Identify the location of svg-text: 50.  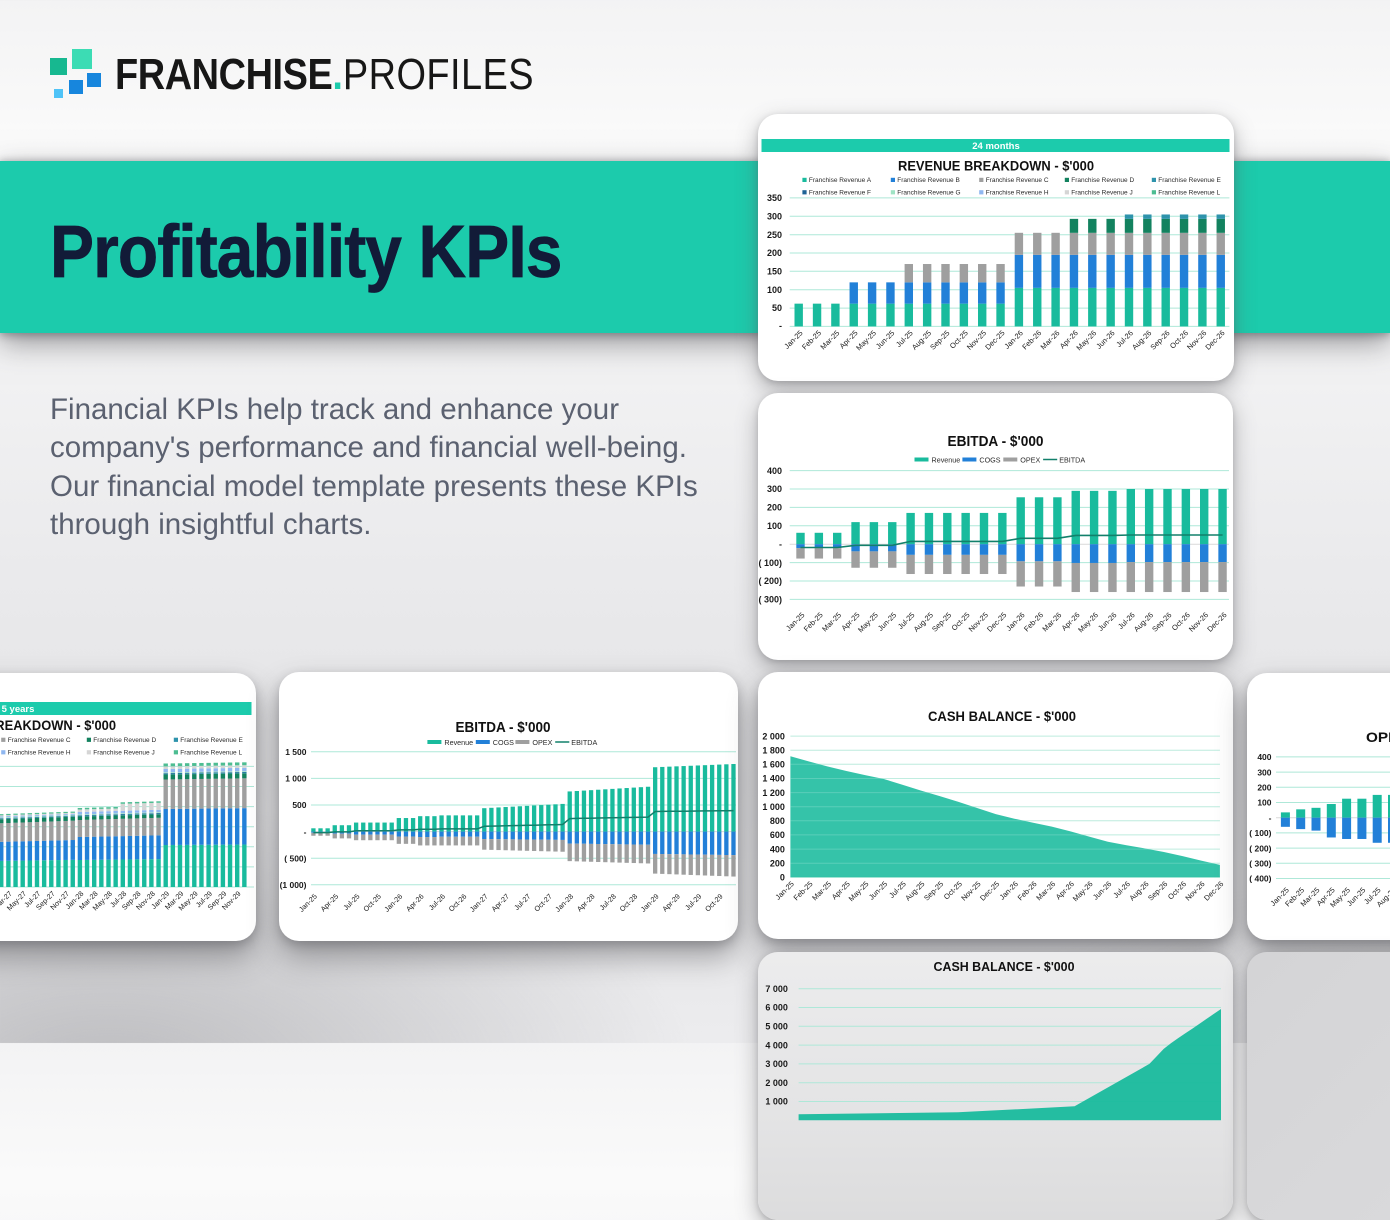
(776, 308).